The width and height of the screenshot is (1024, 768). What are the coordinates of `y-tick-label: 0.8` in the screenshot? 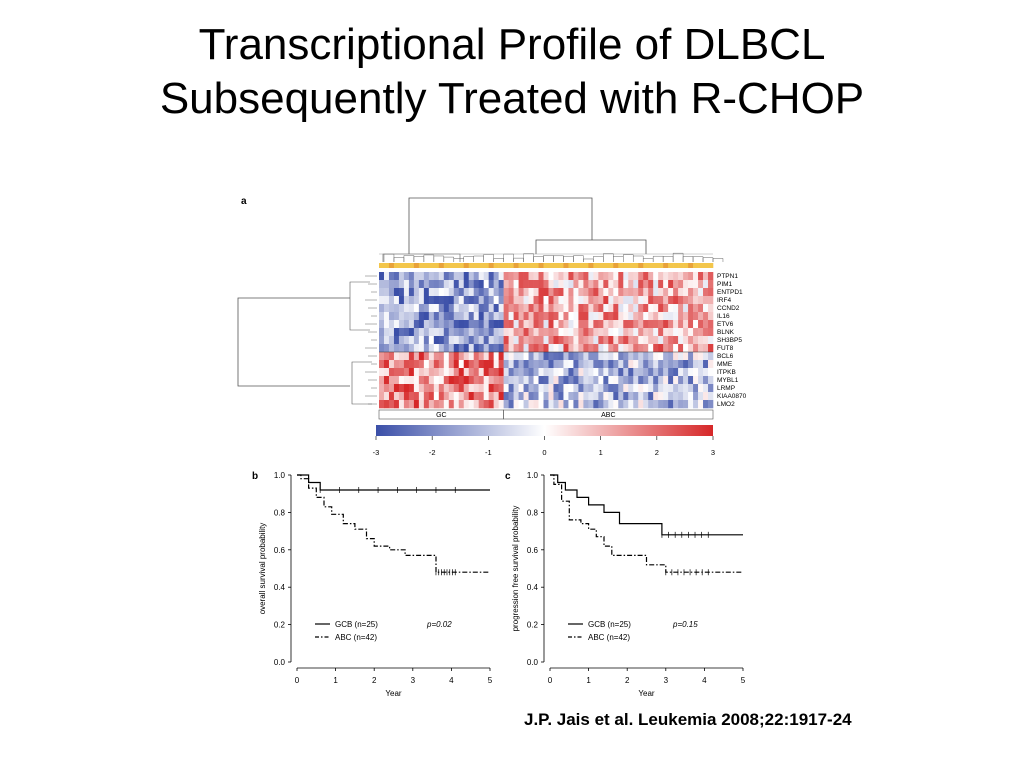 It's located at (280, 512).